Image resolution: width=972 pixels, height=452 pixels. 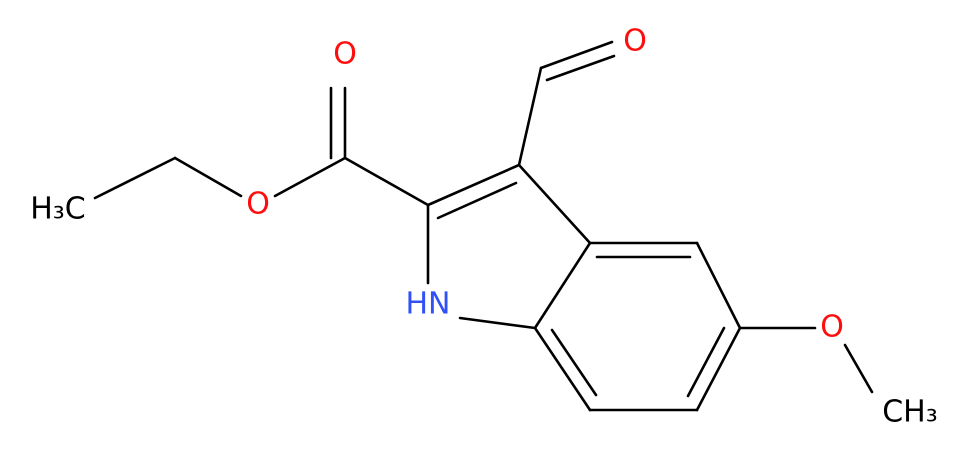 I want to click on atom-label: H₃C, so click(x=58, y=209).